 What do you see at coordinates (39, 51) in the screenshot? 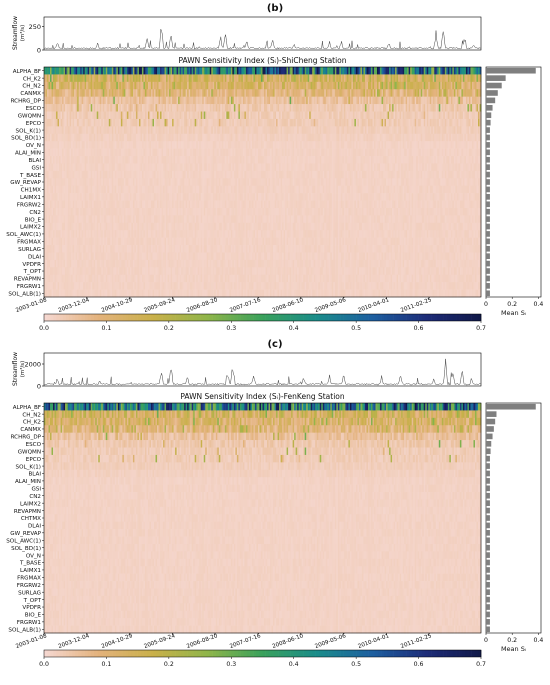
I see `streamflow-ytick-label: 0` at bounding box center [39, 51].